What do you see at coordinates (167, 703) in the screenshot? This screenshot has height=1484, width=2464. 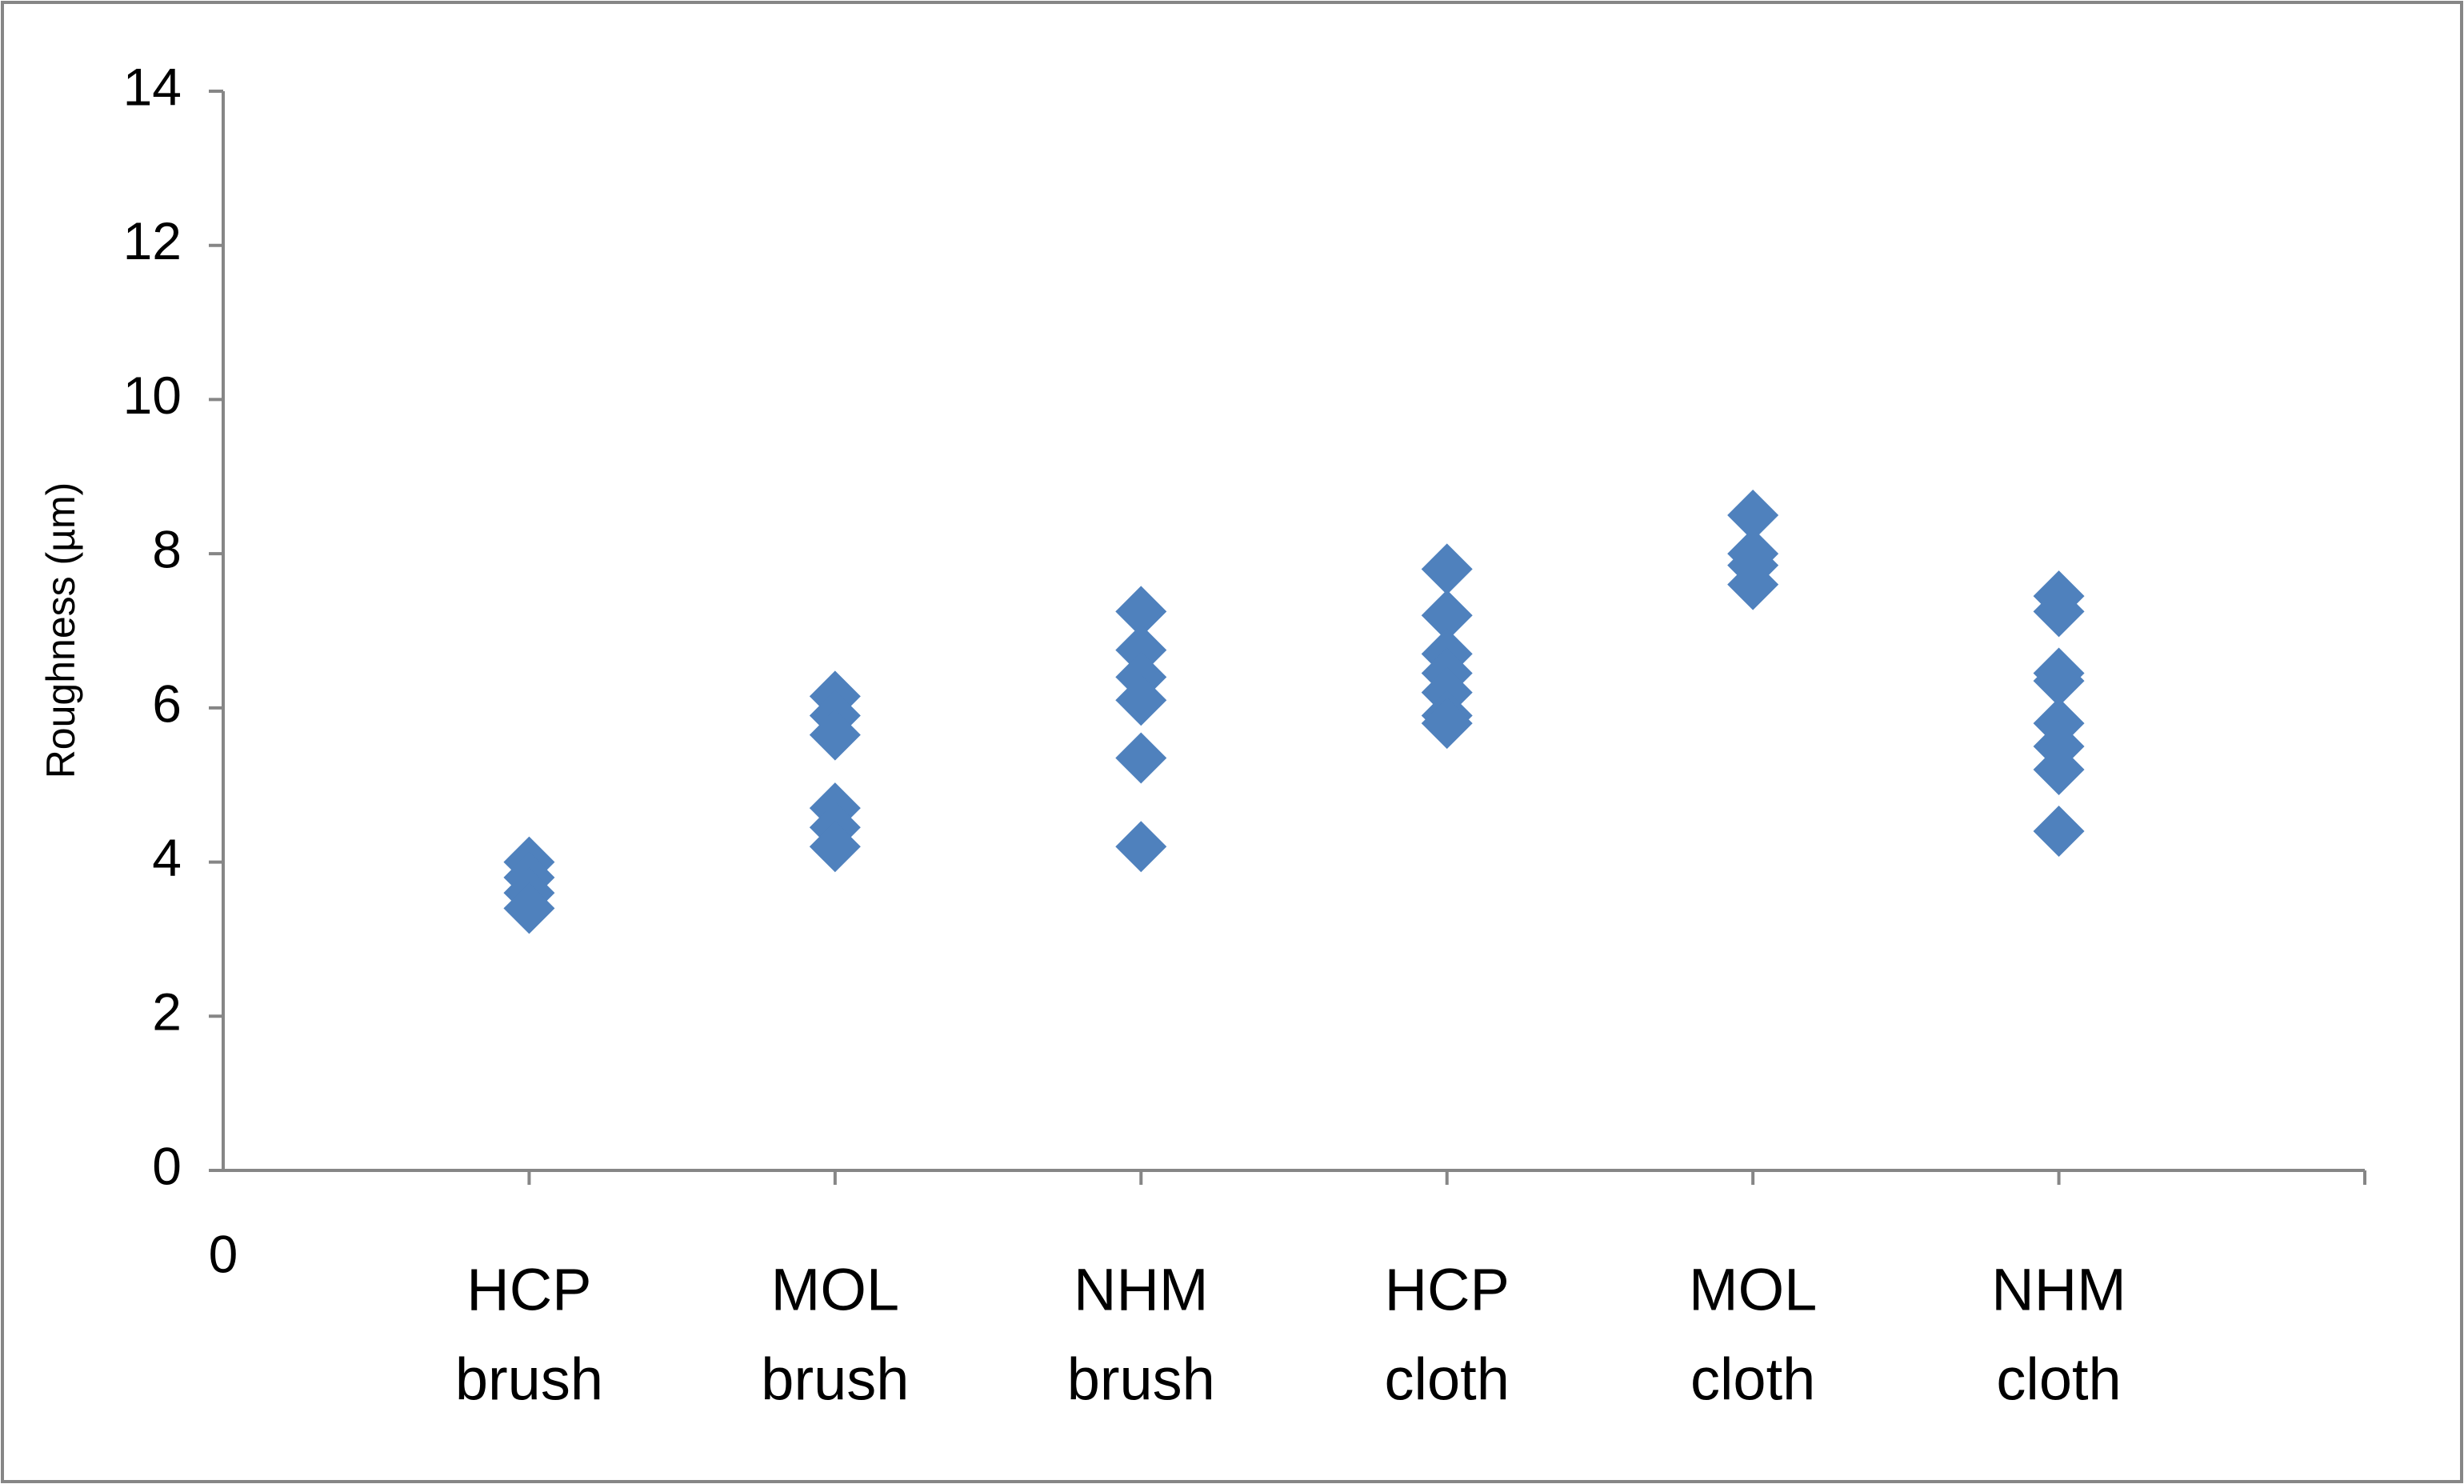 I see `y-tick-label: 6` at bounding box center [167, 703].